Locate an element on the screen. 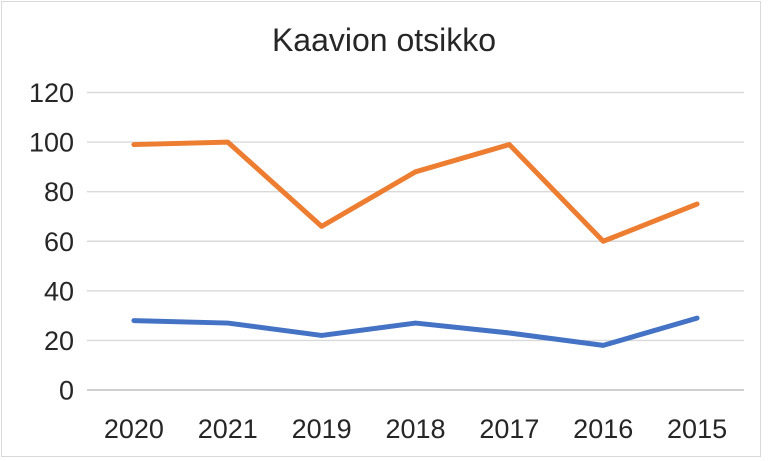  x-tick-label: 2021 is located at coordinates (228, 429).